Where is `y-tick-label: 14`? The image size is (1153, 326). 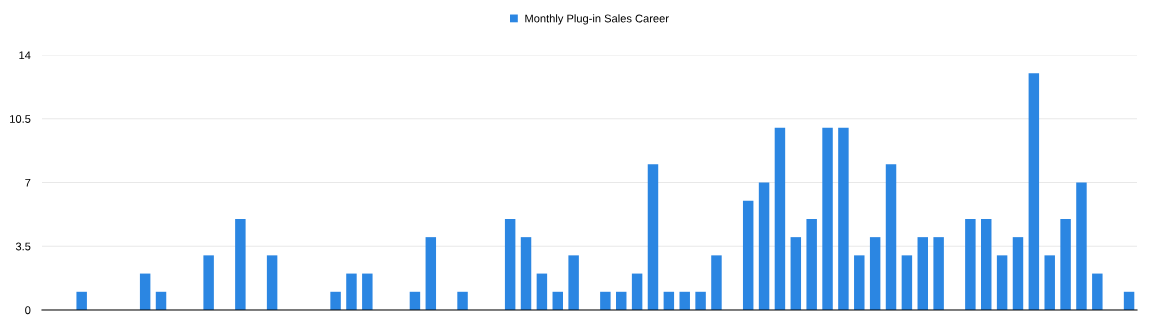
y-tick-label: 14 is located at coordinates (25, 55).